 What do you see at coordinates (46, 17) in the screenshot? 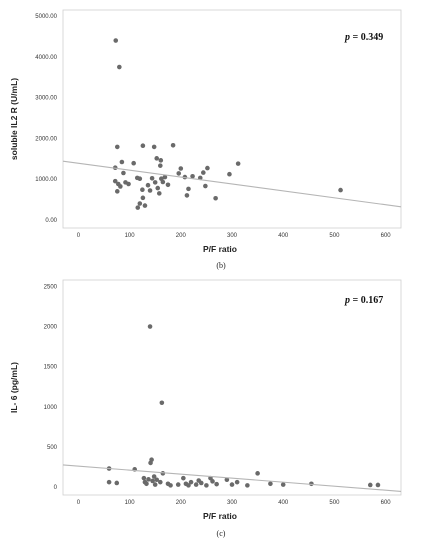
I see `y-tick-label: 5000.00` at bounding box center [46, 17].